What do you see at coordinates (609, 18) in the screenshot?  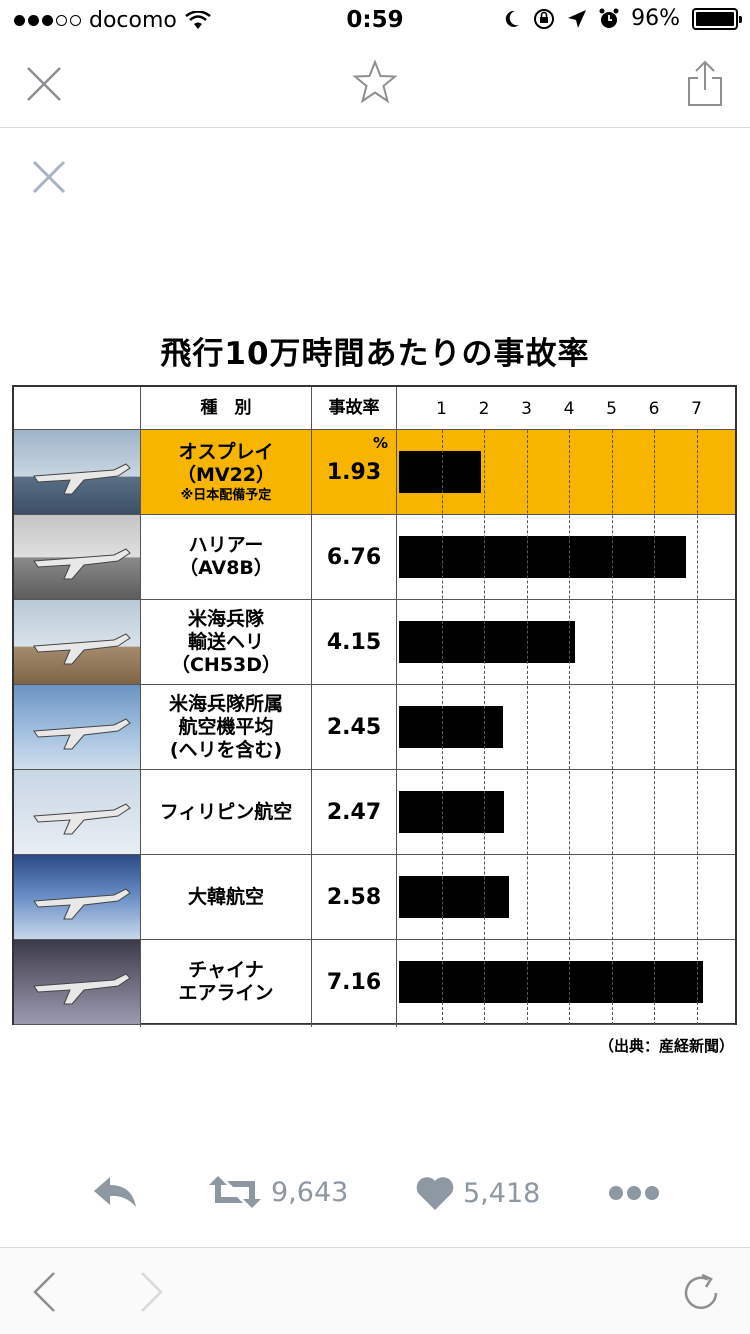 I see `alarm-icon` at bounding box center [609, 18].